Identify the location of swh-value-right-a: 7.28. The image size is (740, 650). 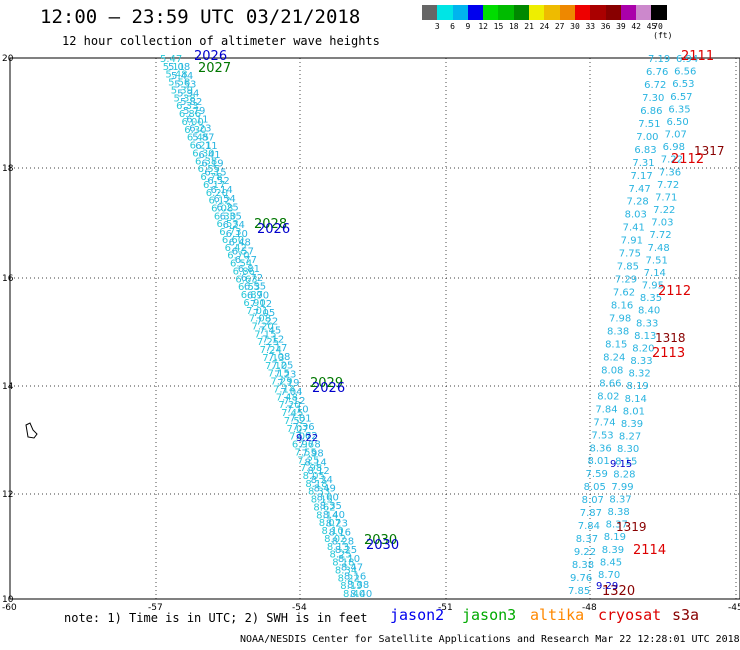
(638, 202).